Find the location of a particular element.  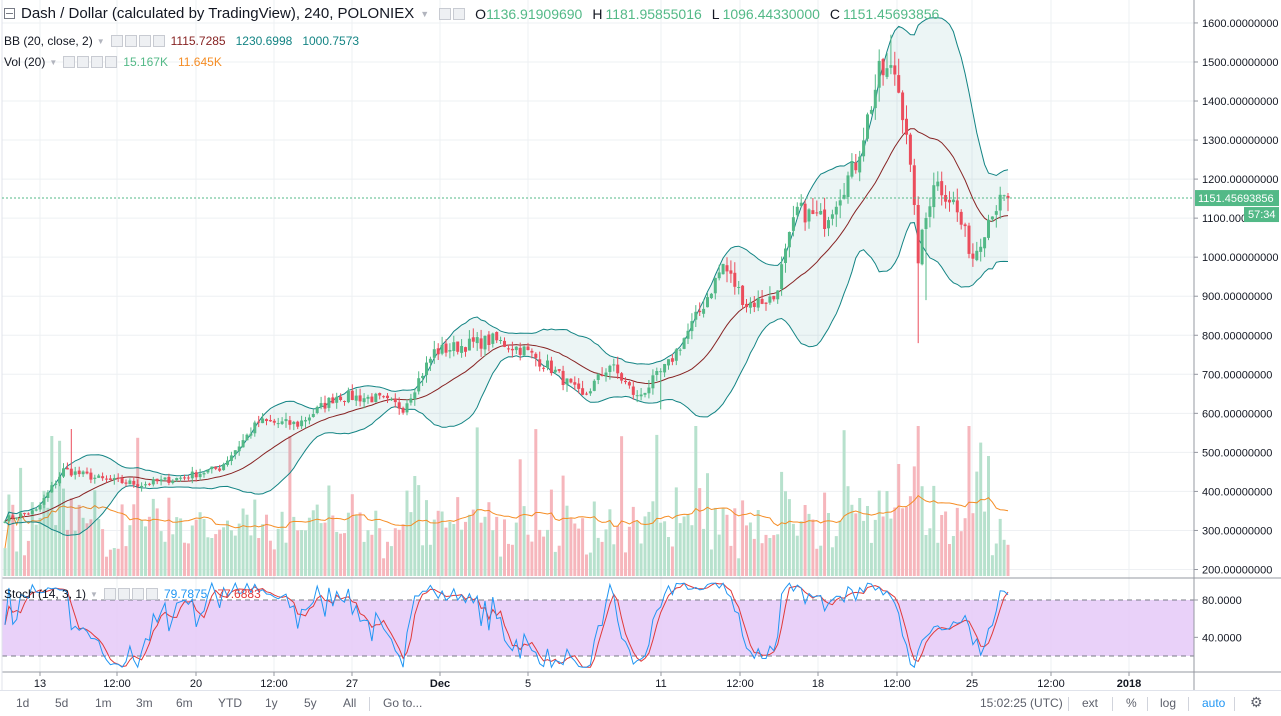

log-button: log is located at coordinates (1168, 703).